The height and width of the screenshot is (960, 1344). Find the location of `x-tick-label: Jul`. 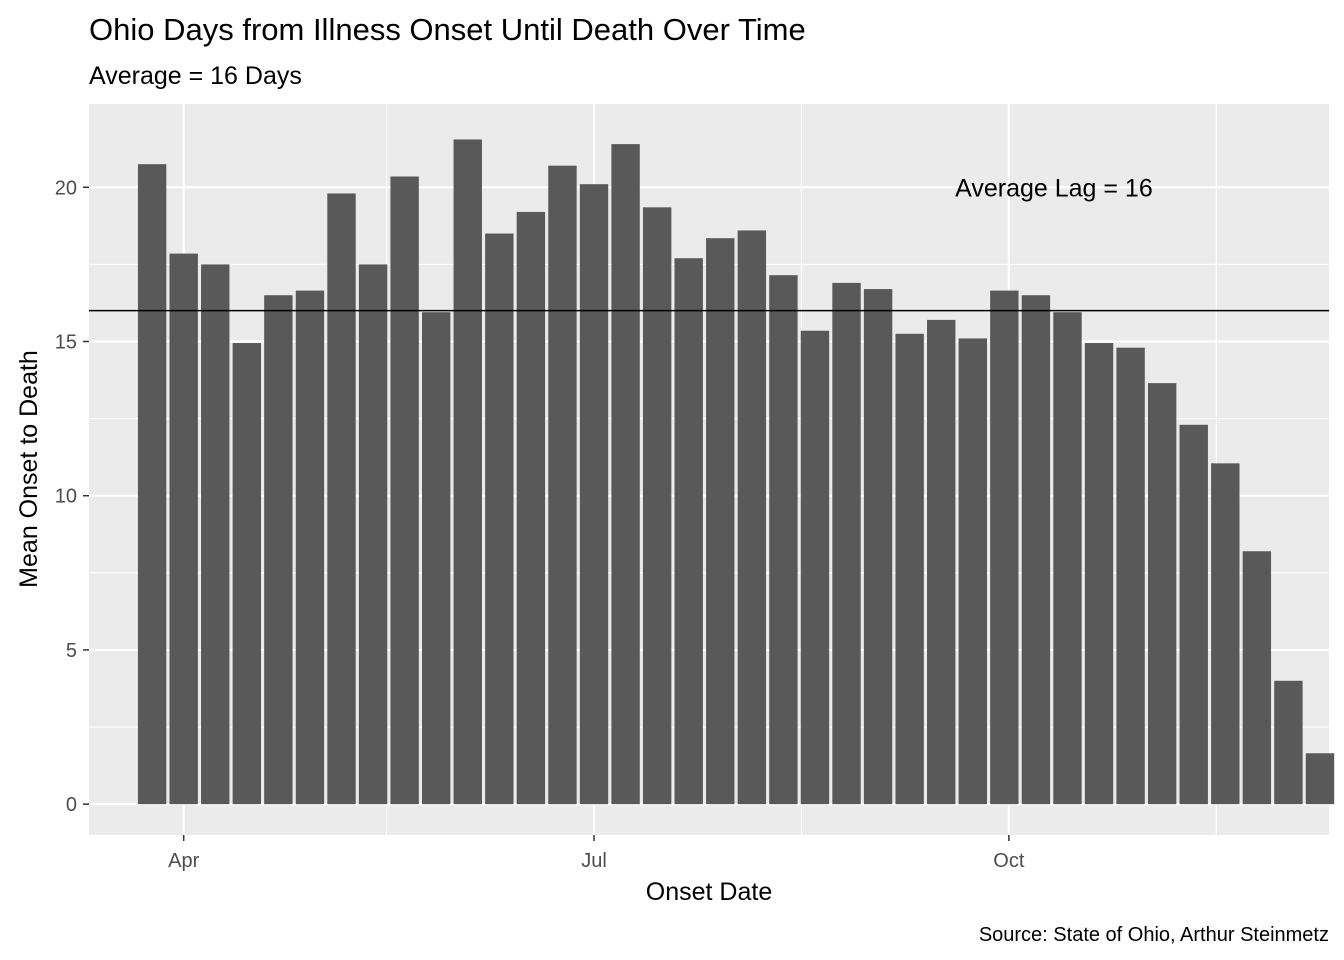

x-tick-label: Jul is located at coordinates (594, 861).